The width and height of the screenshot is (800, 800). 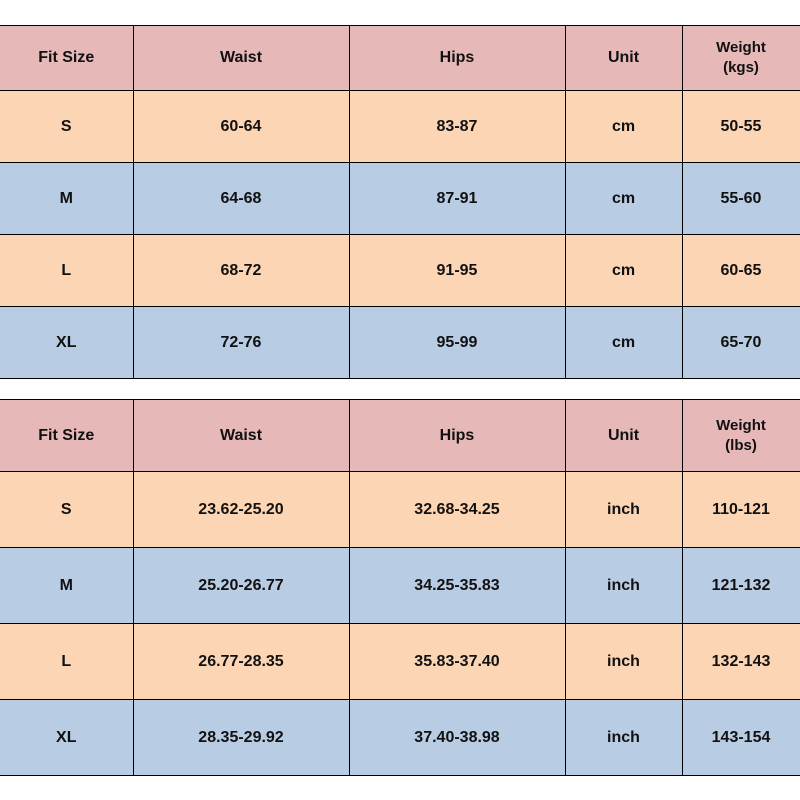 I want to click on cell-hips: 91-95, so click(x=457, y=270).